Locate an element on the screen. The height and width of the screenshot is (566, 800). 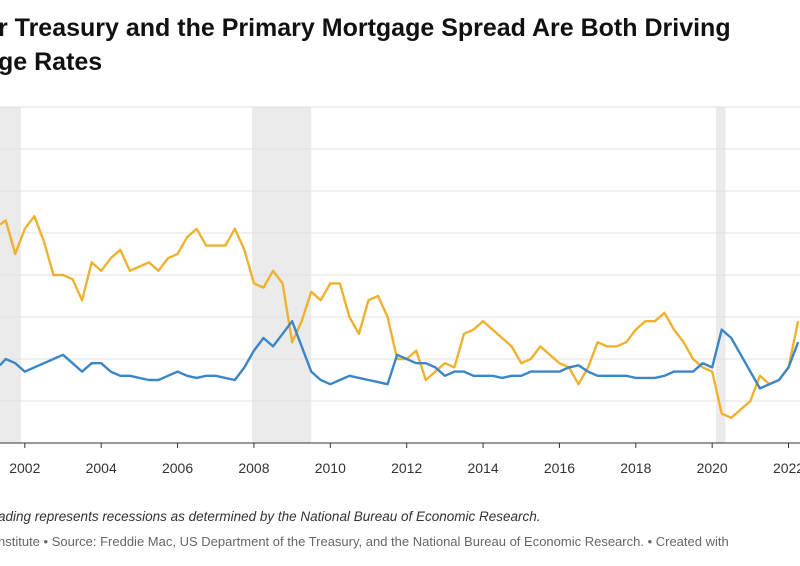
x-tick-label: 2004 is located at coordinates (101, 468).